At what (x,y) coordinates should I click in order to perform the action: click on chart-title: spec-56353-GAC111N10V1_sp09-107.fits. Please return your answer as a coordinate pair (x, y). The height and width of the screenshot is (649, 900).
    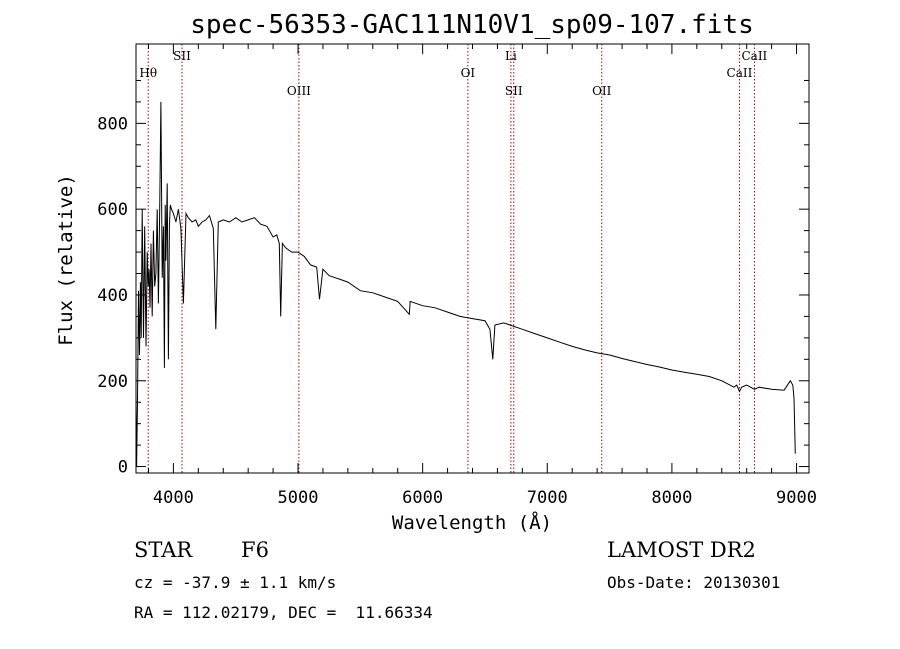
    Looking at the image, I should click on (472, 25).